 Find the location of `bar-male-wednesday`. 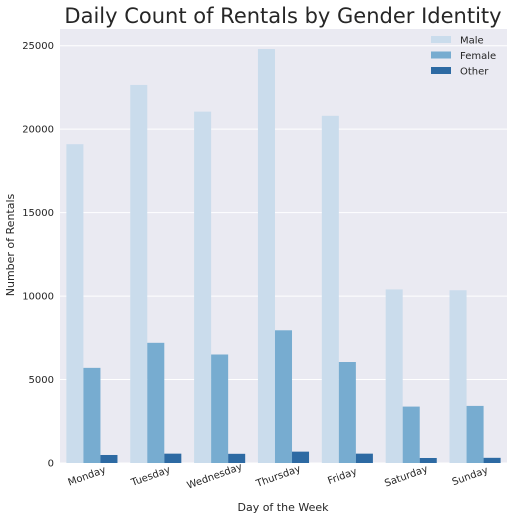

bar-male-wednesday is located at coordinates (203, 287).